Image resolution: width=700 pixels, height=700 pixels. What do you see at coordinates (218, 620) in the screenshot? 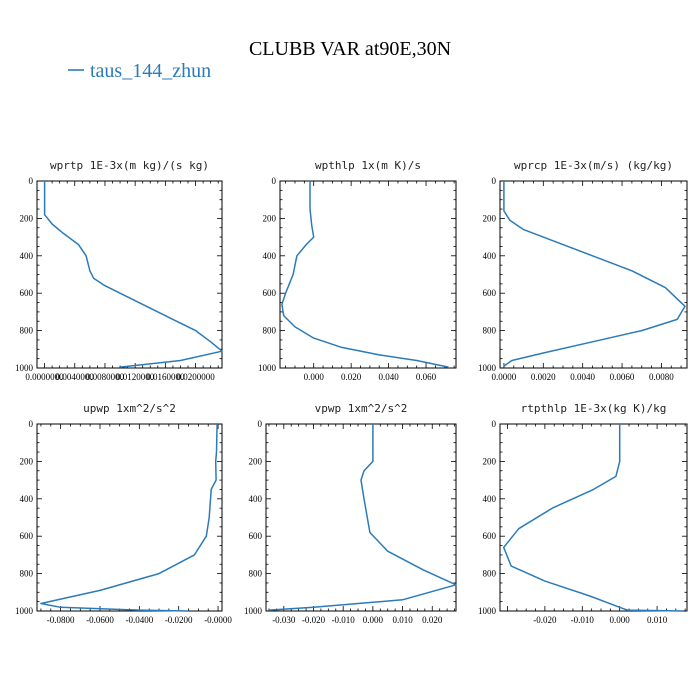
I see `x-tick-label: -0.0000` at bounding box center [218, 620].